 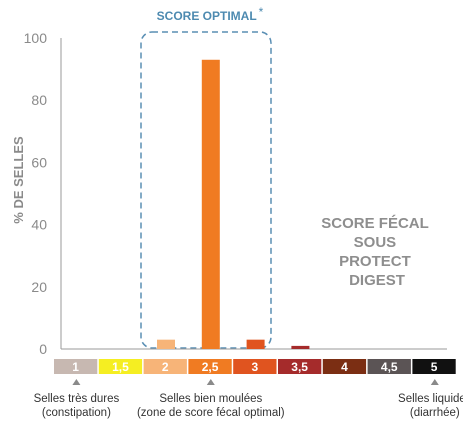 I want to click on x-tick-label: 3,5, so click(x=299, y=367).